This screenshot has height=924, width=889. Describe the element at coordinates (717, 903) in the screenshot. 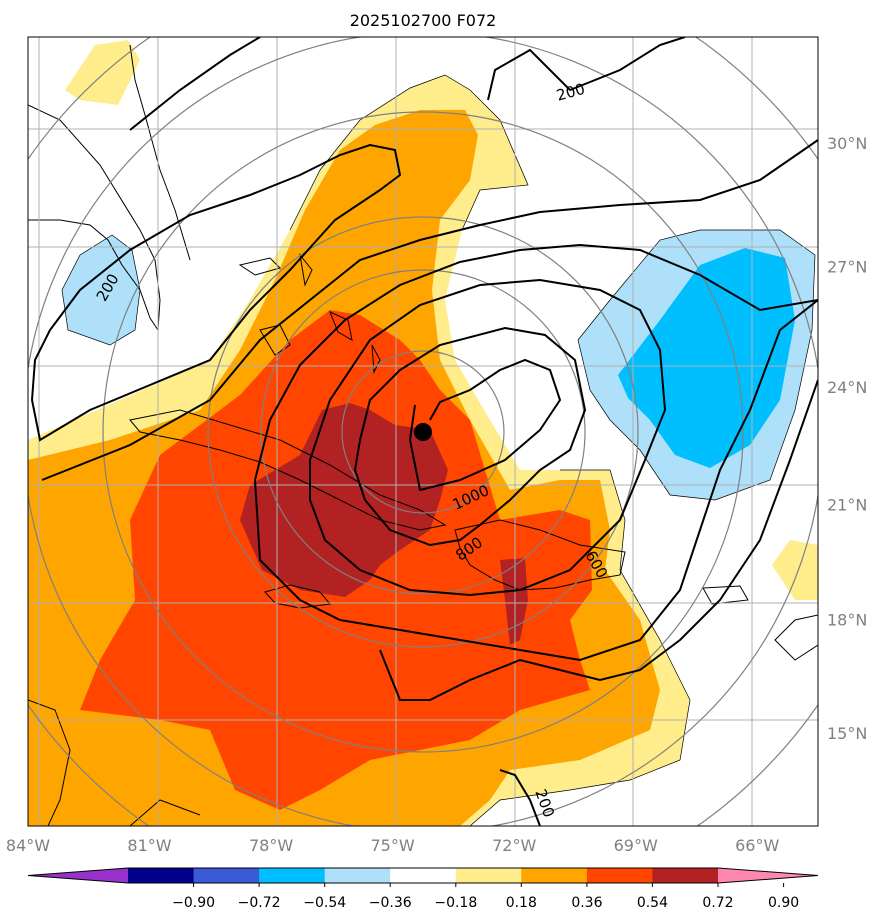

I see `colorbar-tick-label: 0.72` at that location.